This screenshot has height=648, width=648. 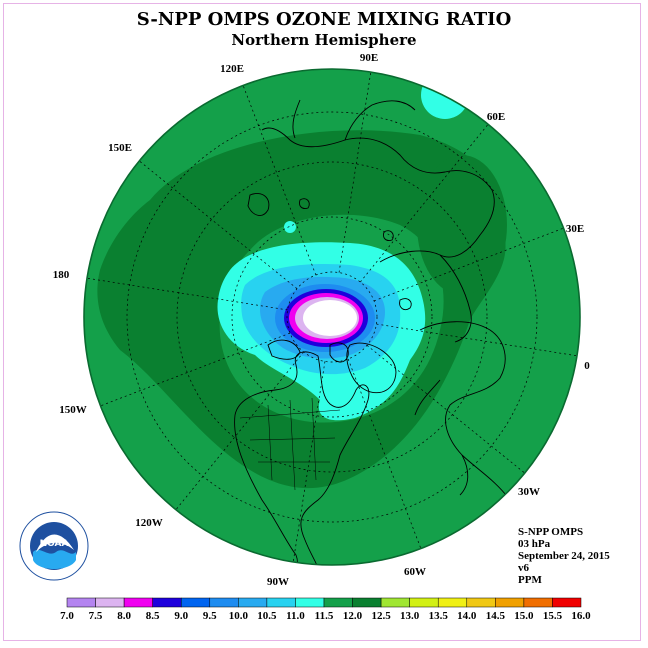 What do you see at coordinates (210, 616) in the screenshot?
I see `colorbar-tick-label: 9.5` at bounding box center [210, 616].